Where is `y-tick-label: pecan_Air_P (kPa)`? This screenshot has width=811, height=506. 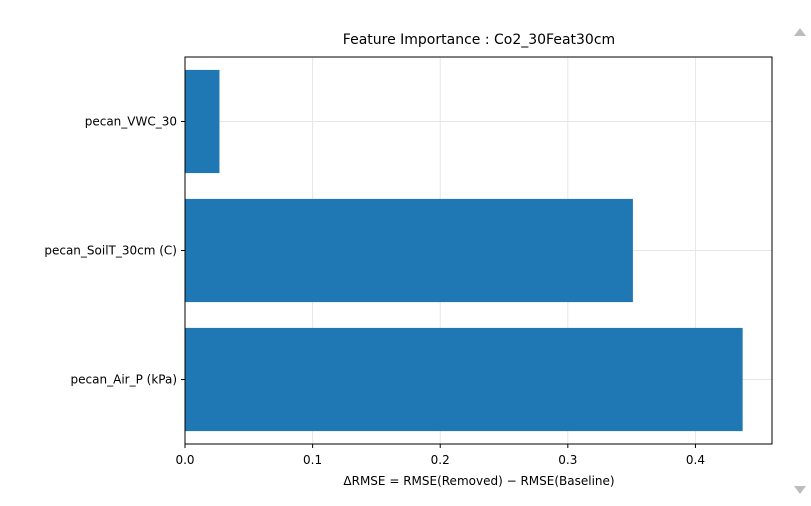
y-tick-label: pecan_Air_P (kPa) is located at coordinates (124, 380).